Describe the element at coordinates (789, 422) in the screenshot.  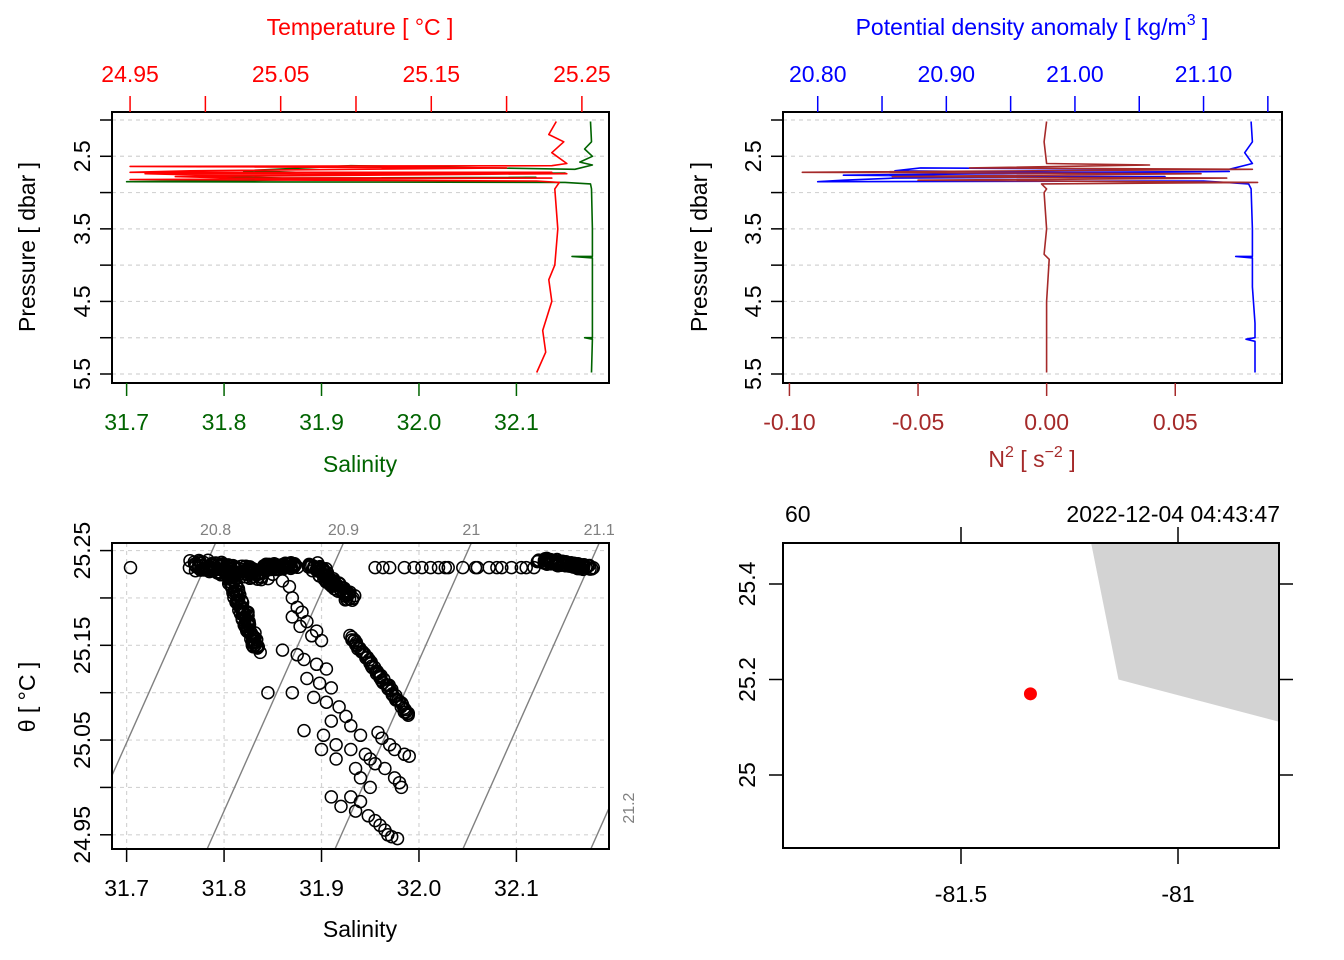
I see `x-tick-label: -0.10` at that location.